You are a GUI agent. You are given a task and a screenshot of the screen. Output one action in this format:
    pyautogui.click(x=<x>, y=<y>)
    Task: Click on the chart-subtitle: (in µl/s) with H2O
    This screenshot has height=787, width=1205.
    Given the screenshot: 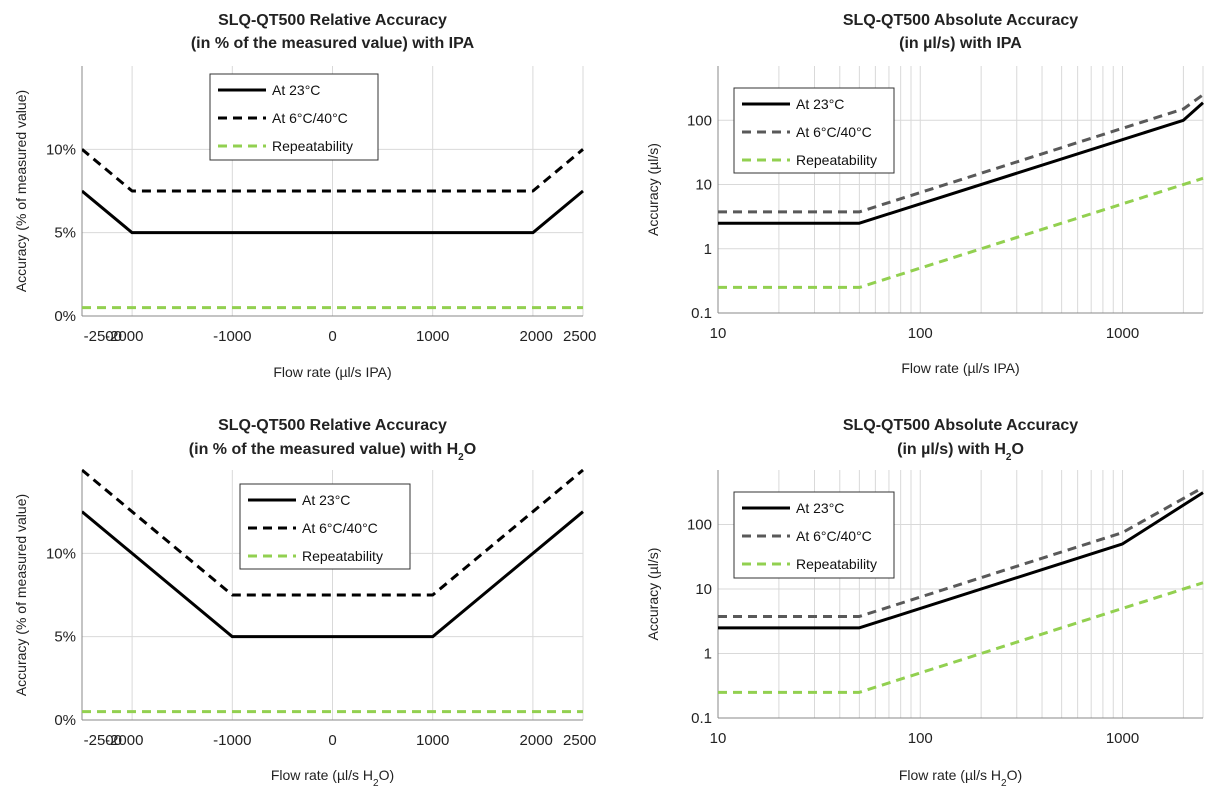 What is the action you would take?
    pyautogui.click(x=960, y=452)
    